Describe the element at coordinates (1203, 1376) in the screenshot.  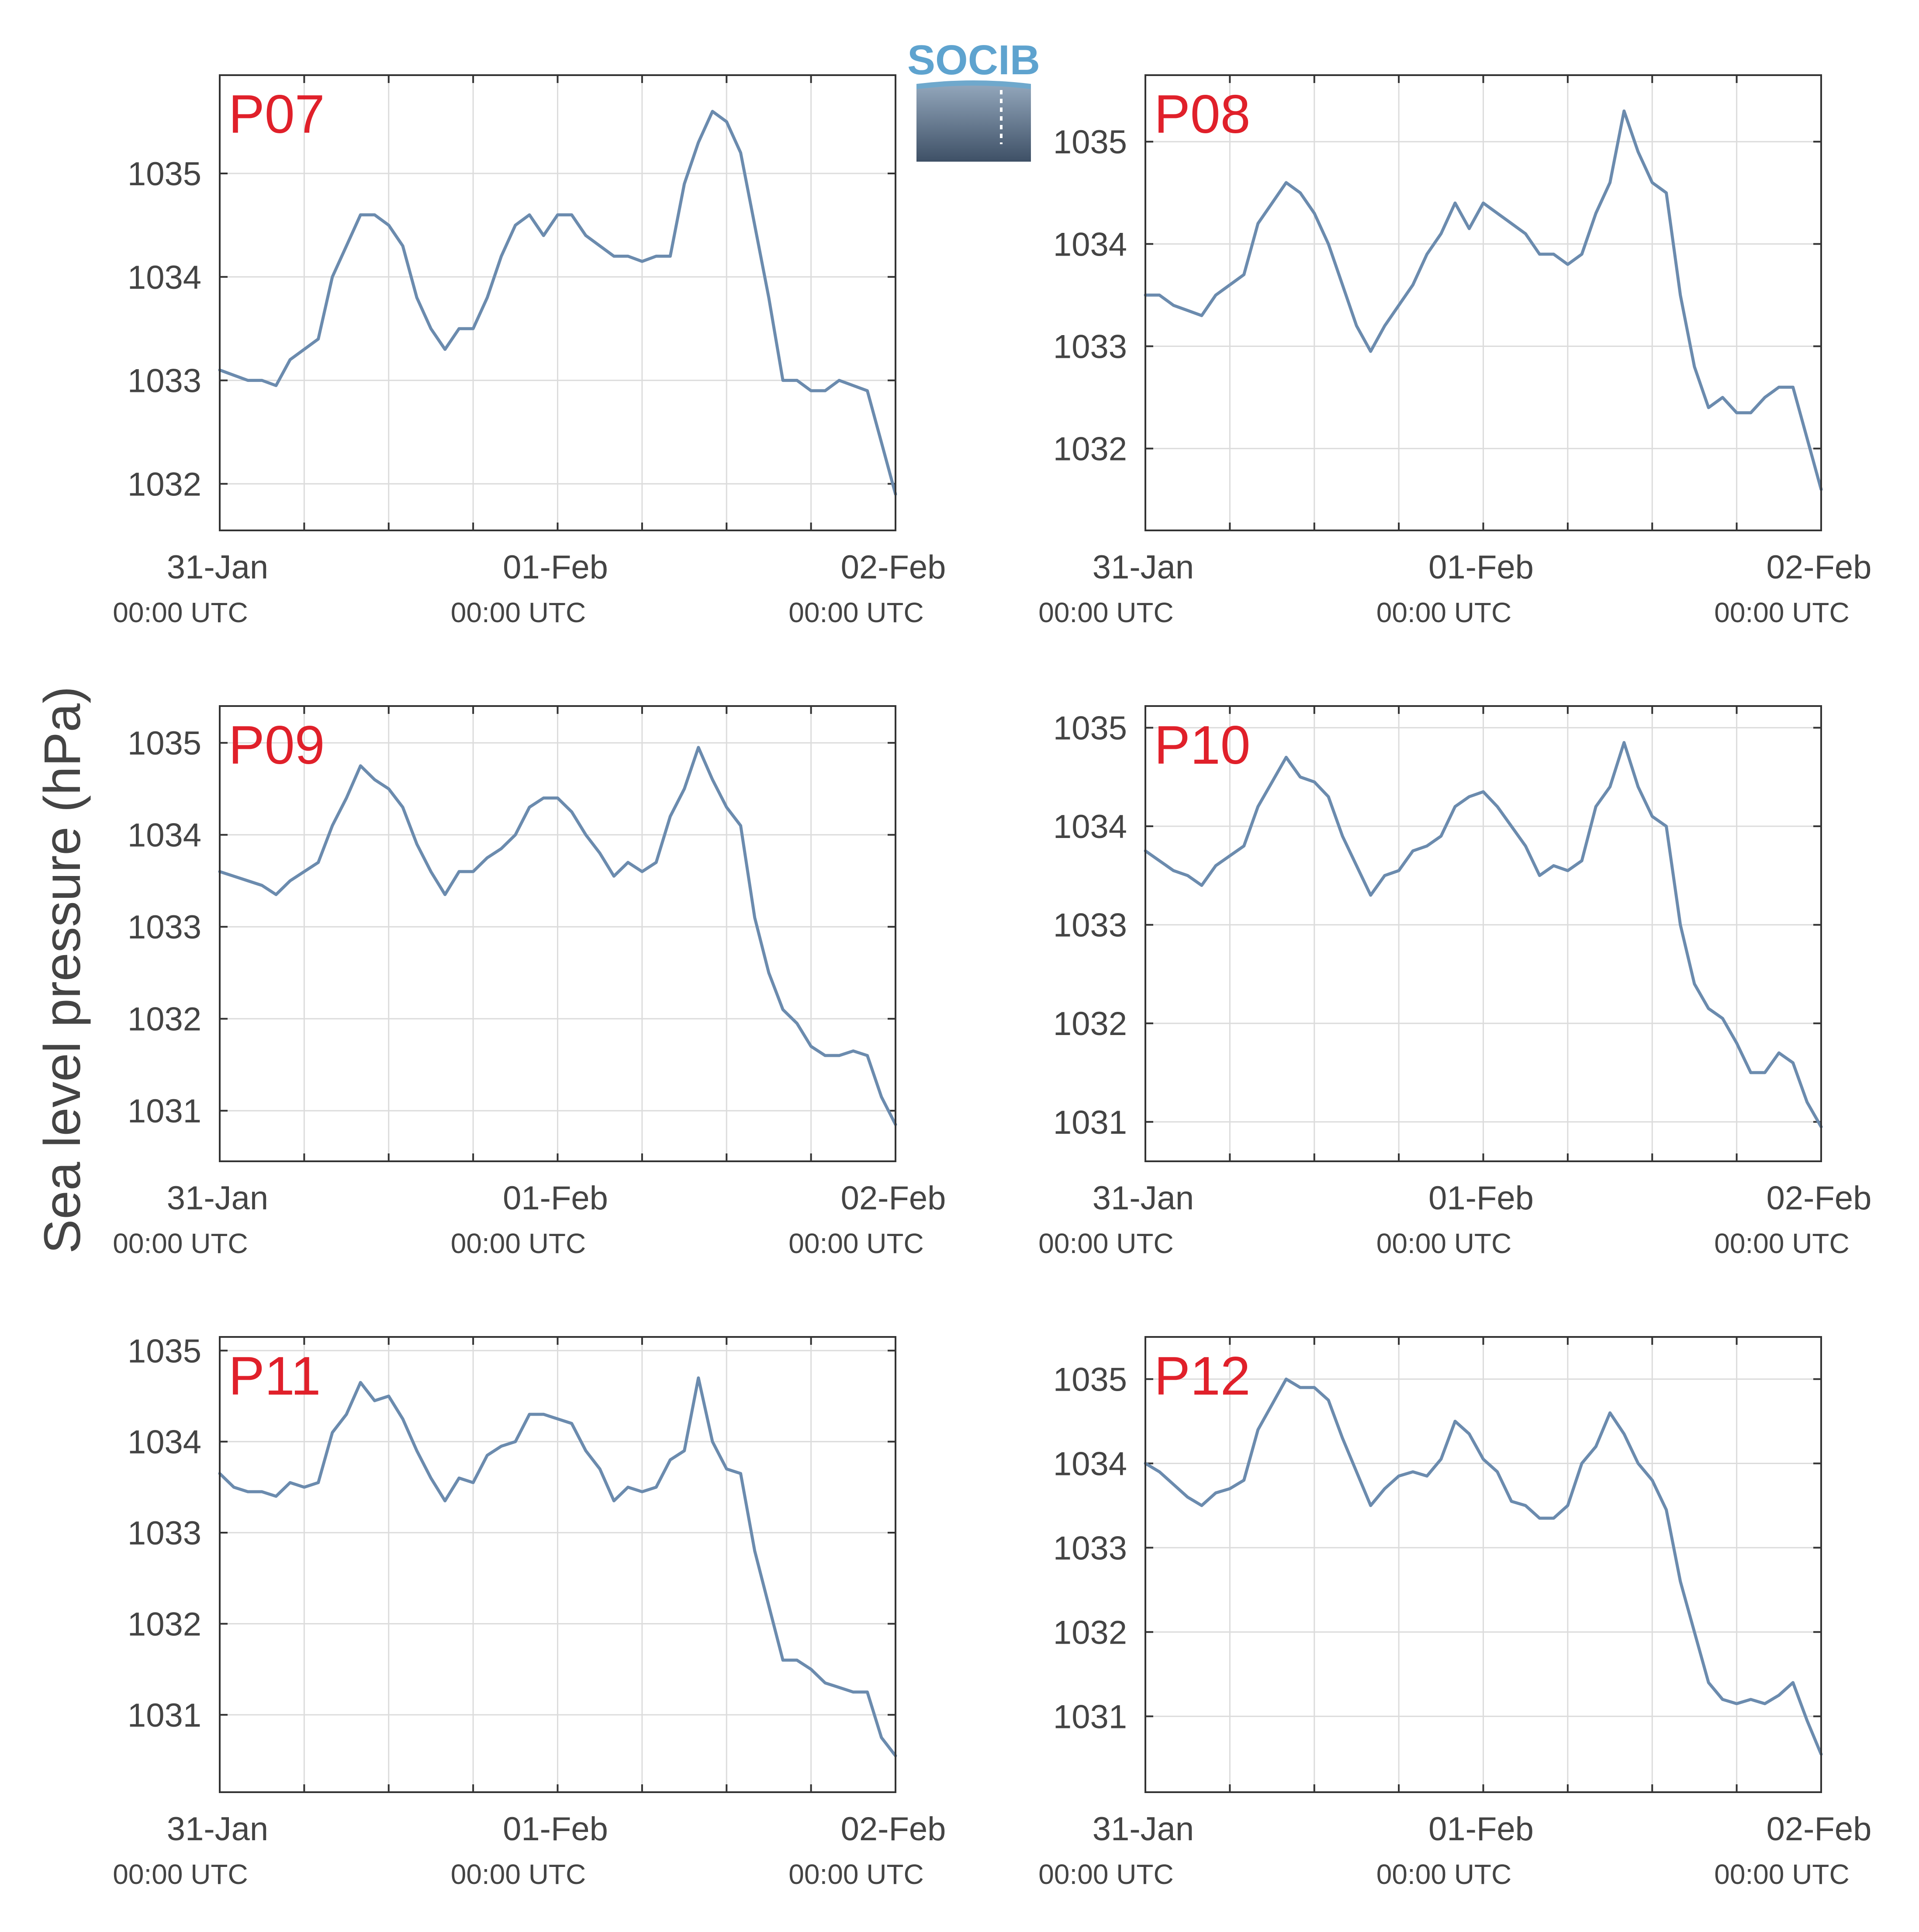
I see `station-label: P12` at that location.